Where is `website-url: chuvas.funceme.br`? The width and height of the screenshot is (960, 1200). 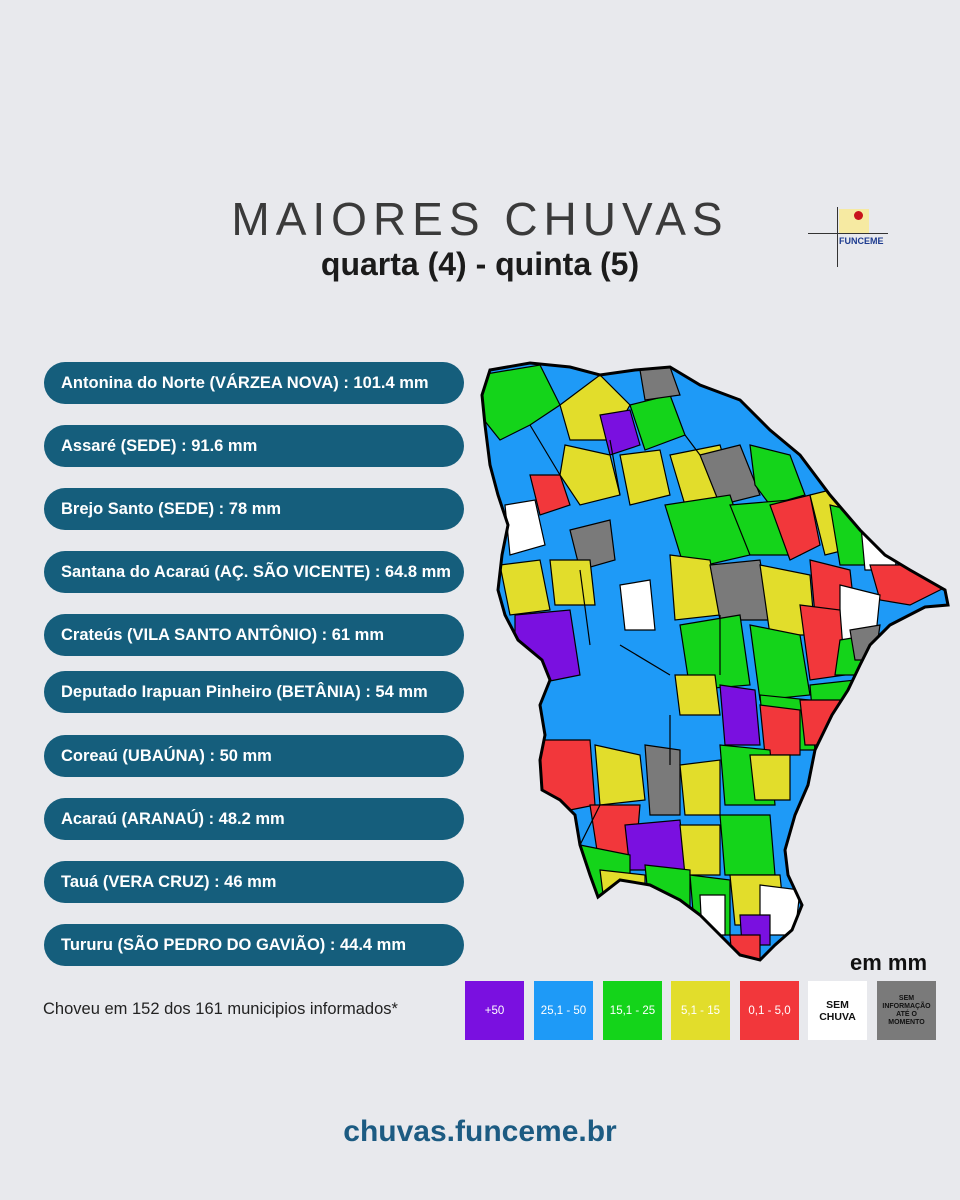 website-url: chuvas.funceme.br is located at coordinates (480, 1131).